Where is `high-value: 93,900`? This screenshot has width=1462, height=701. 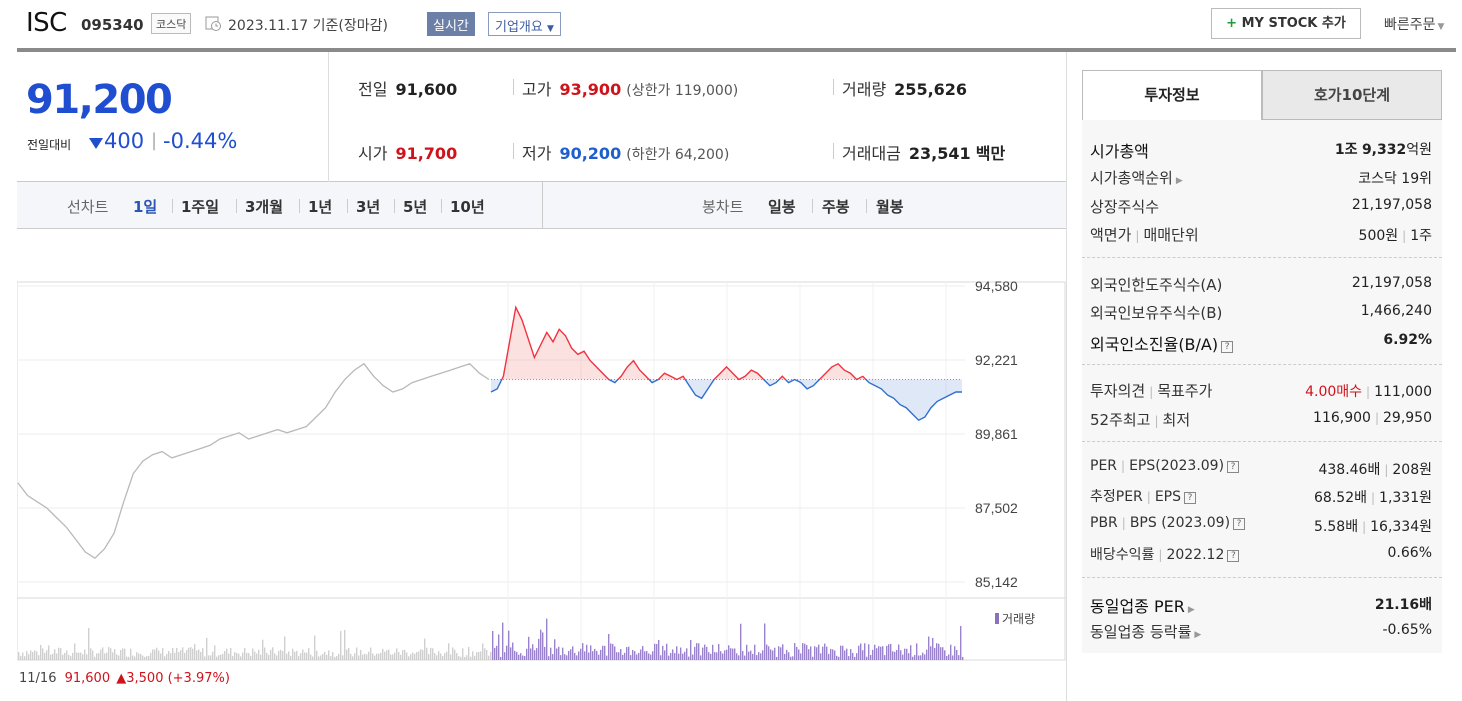 high-value: 93,900 is located at coordinates (590, 89).